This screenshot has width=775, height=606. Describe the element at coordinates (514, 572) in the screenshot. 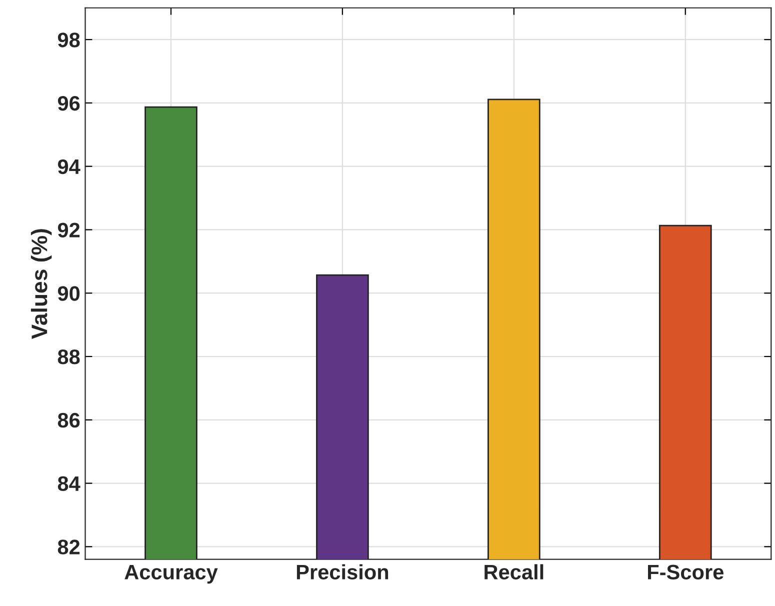

I see `x-tick-label: Recall` at that location.